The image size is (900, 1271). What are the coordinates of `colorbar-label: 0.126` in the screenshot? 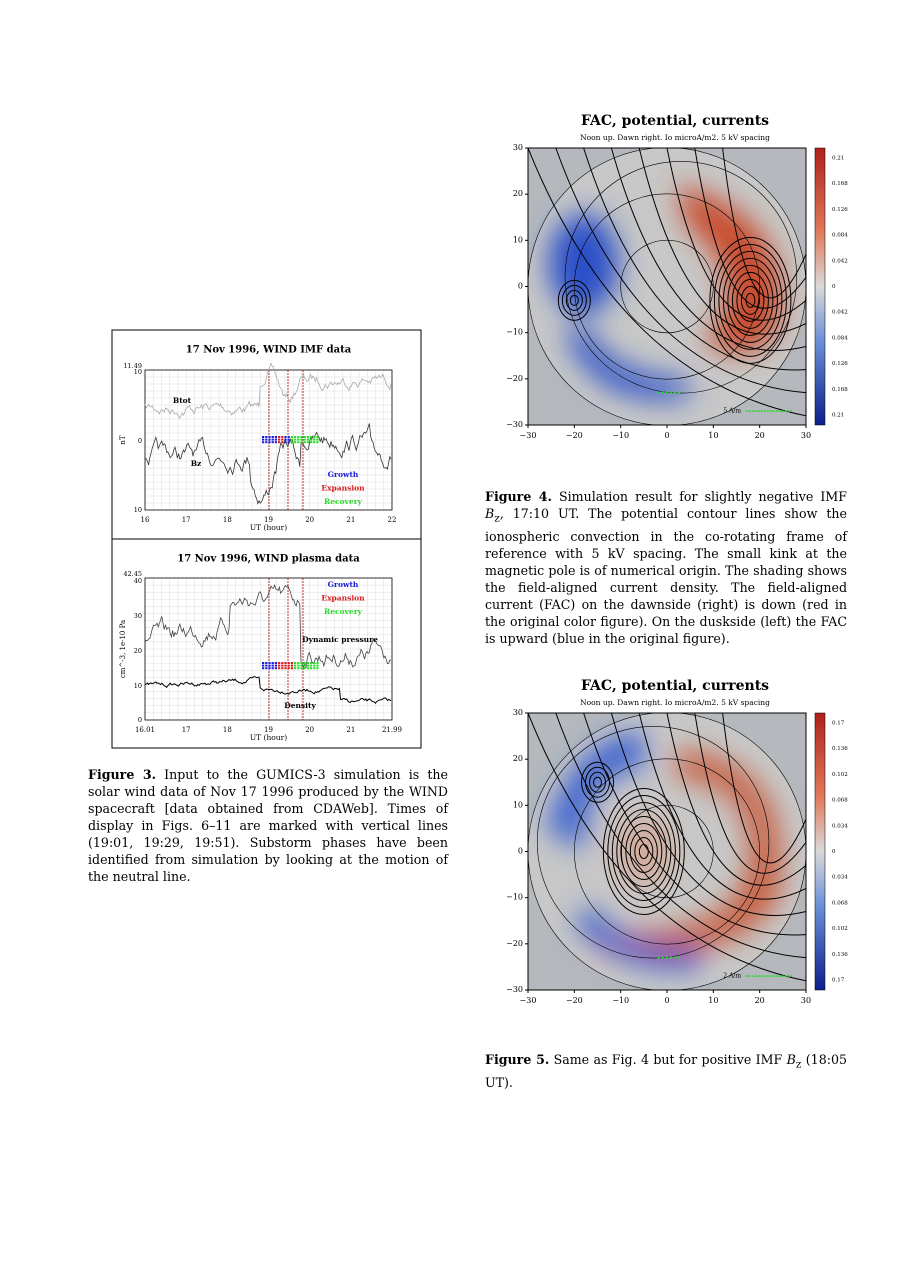 It's located at (840, 210).